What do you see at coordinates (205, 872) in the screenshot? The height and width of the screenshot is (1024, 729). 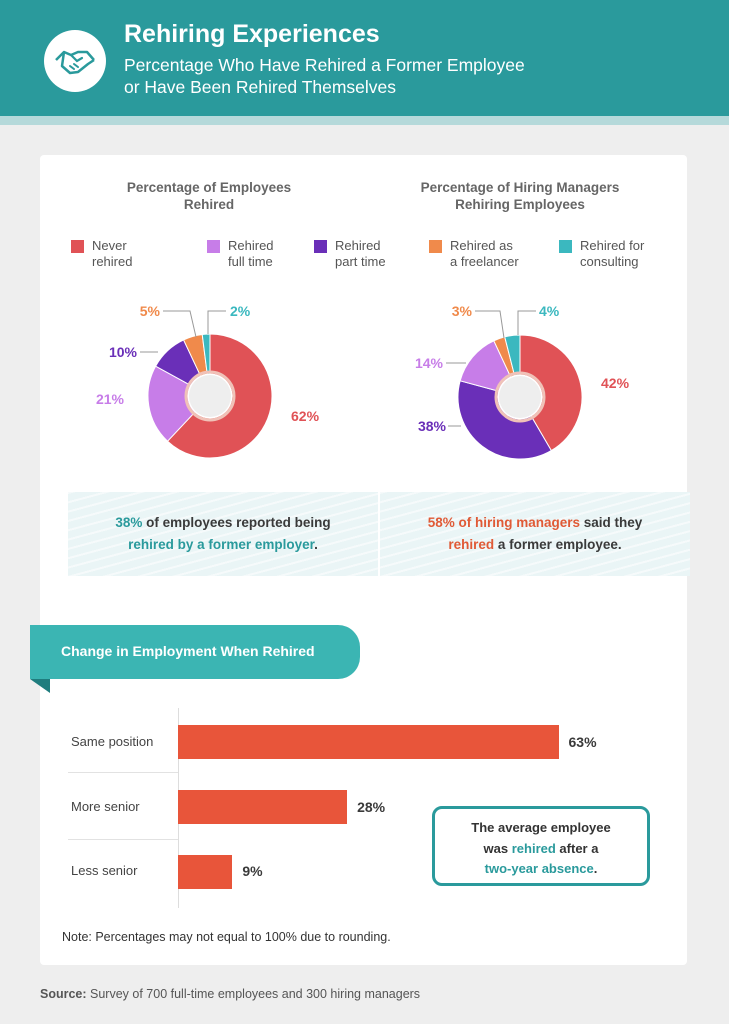 I see `bar-less-senior` at bounding box center [205, 872].